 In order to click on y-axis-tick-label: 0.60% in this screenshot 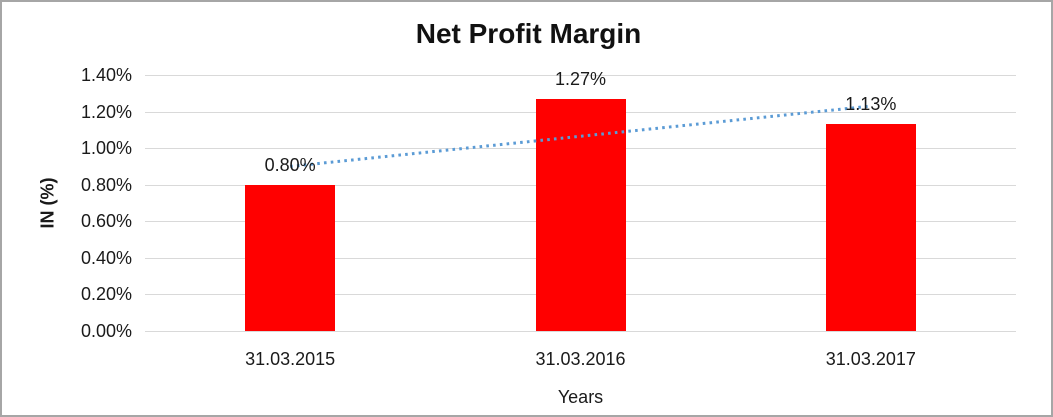, I will do `click(106, 221)`.